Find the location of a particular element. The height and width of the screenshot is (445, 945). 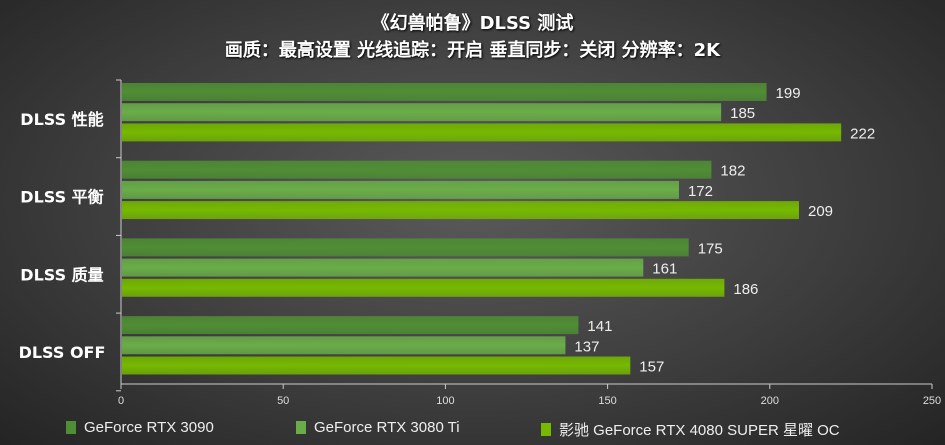

data-label: 141 is located at coordinates (599, 326).